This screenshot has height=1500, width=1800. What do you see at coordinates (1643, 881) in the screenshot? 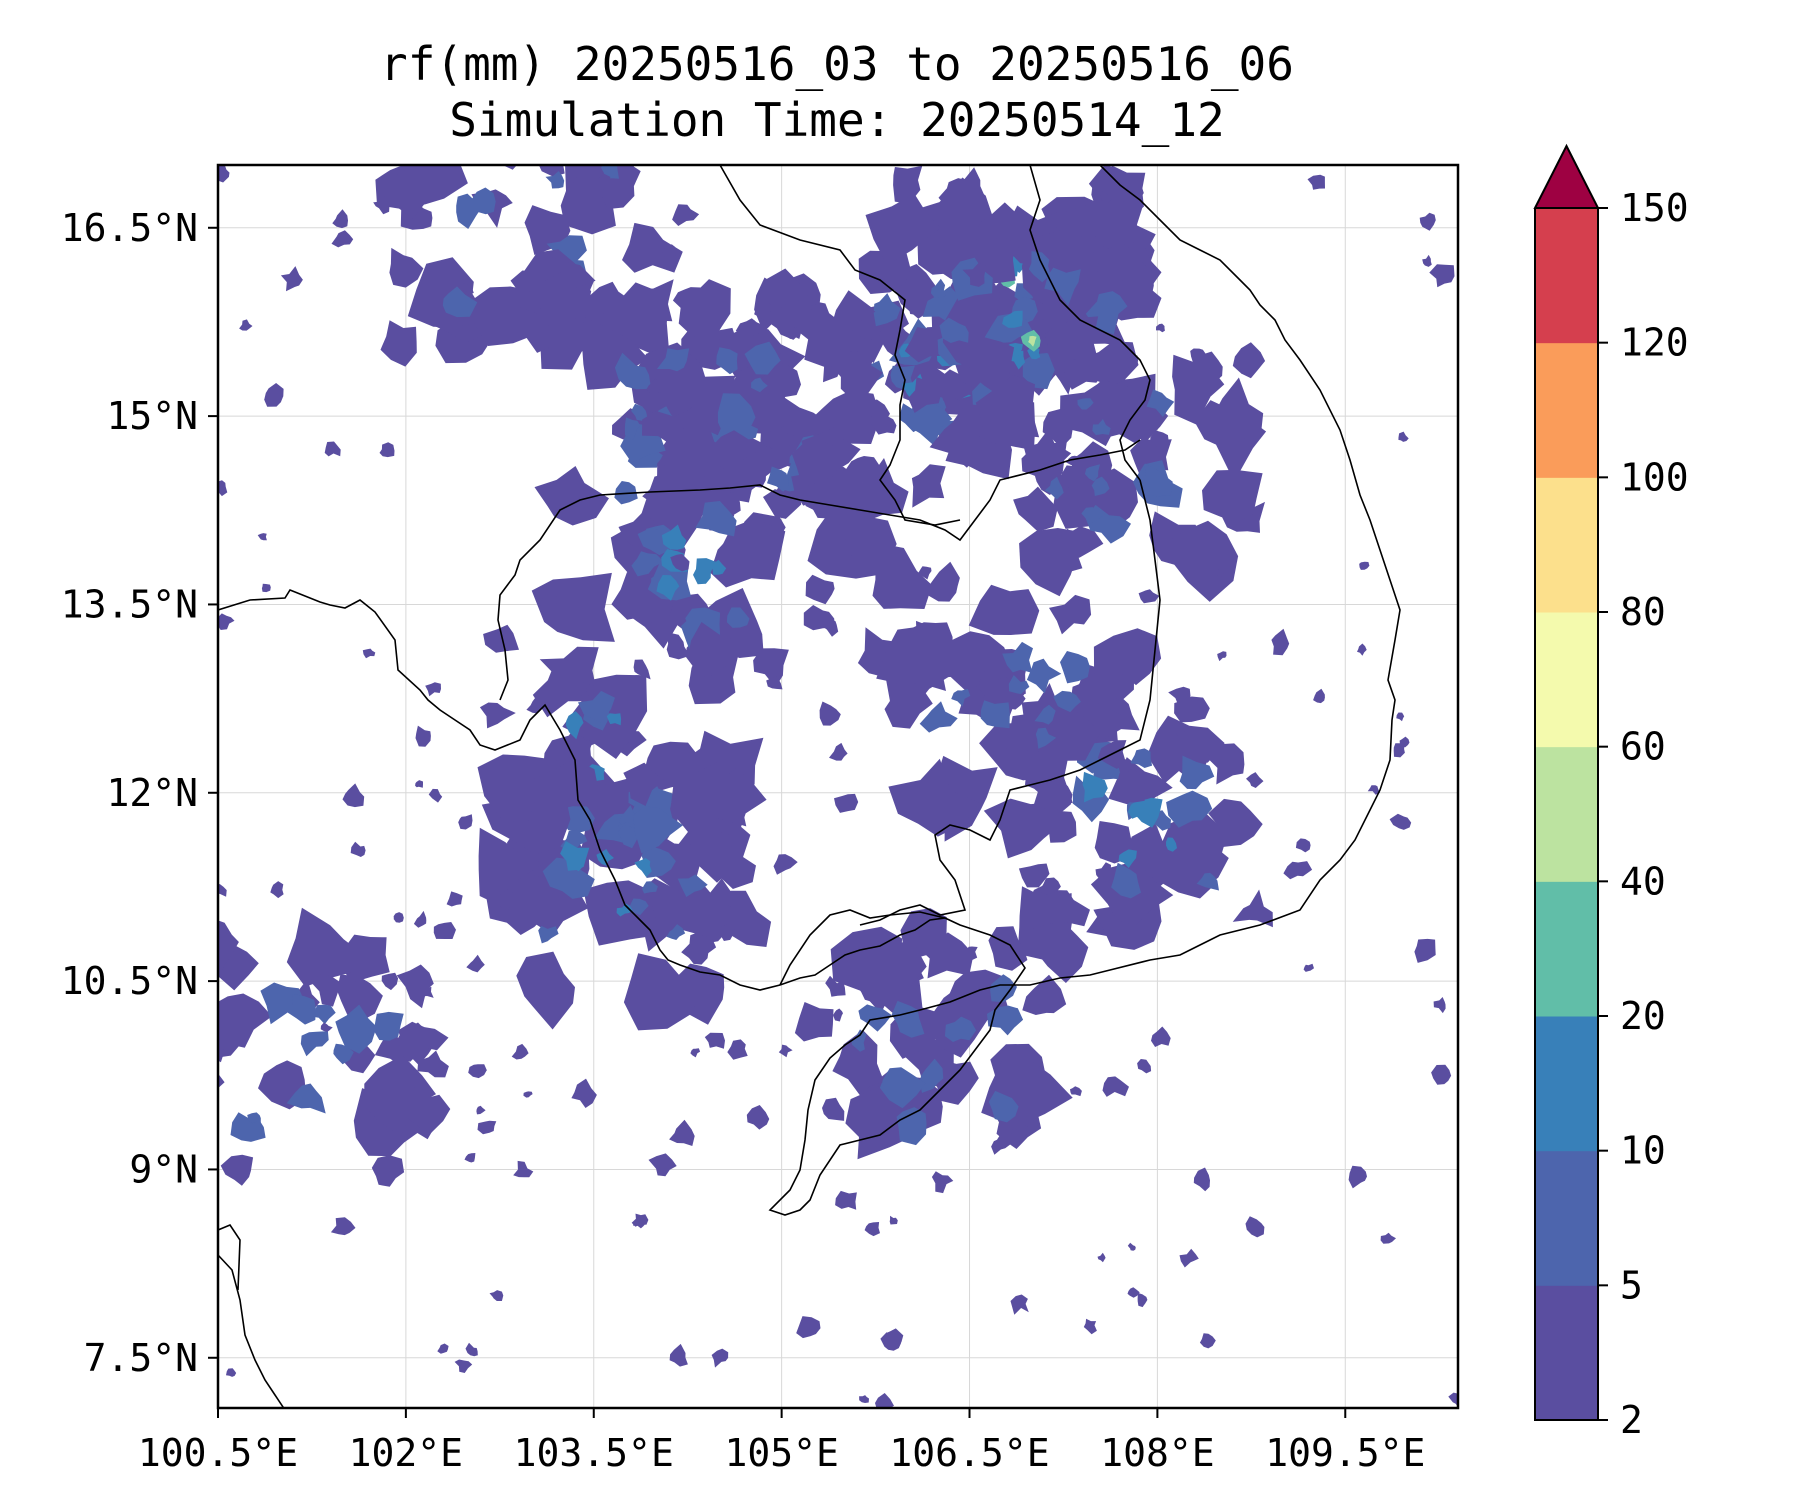
I see `colorbar-label: 40` at bounding box center [1643, 881].